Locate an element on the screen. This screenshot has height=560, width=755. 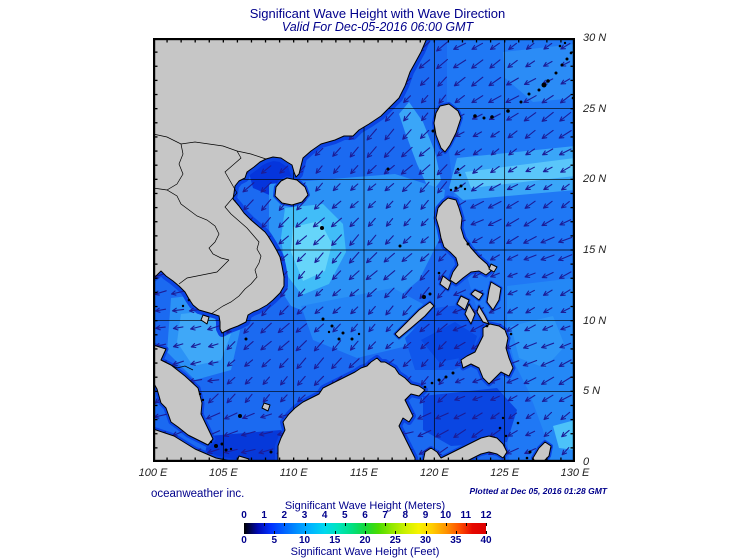
wave-height-colorbar is located at coordinates (365, 528).